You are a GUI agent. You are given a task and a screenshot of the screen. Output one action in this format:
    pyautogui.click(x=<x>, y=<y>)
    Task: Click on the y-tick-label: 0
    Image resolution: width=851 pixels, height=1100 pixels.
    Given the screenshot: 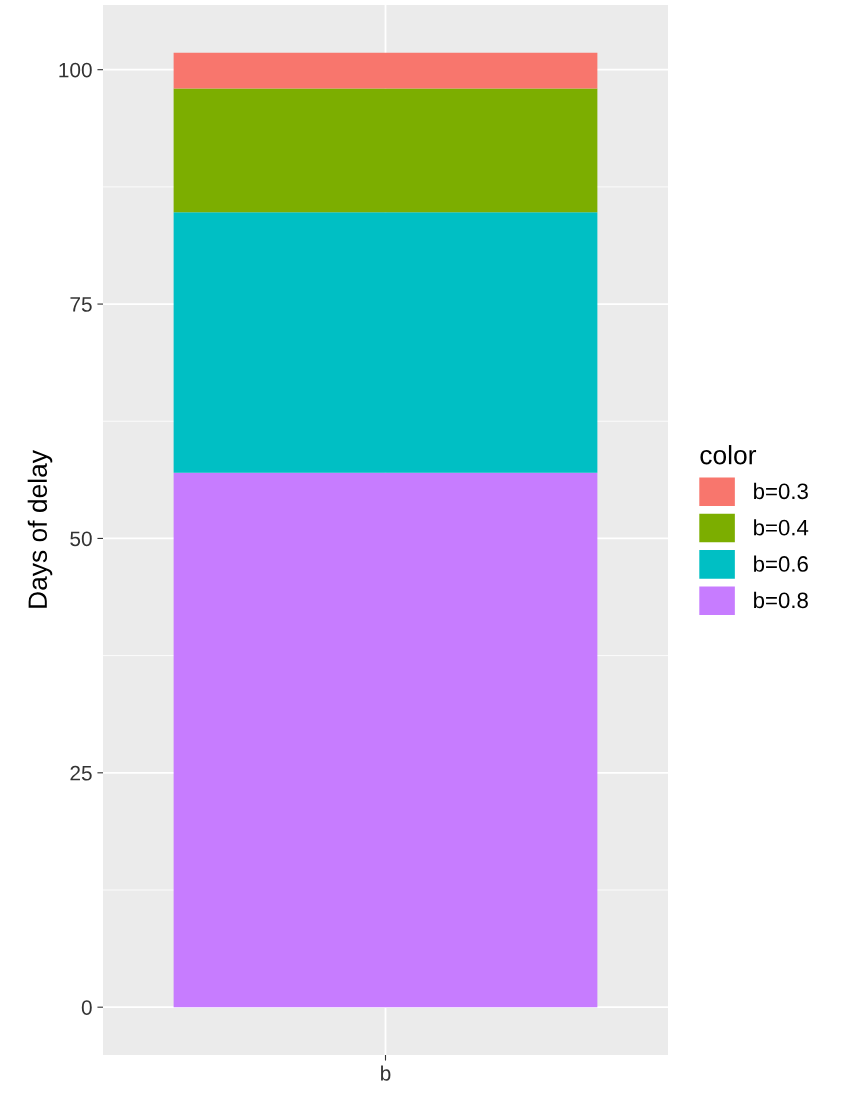 What is the action you would take?
    pyautogui.click(x=86, y=1007)
    